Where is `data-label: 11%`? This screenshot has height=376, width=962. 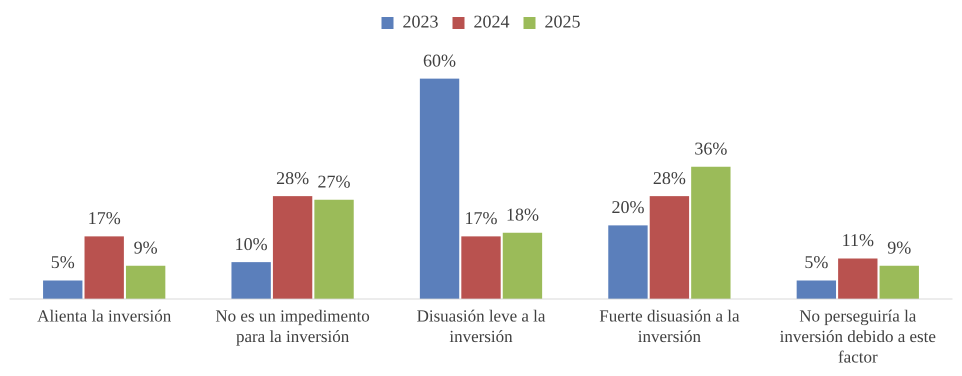
data-label: 11% is located at coordinates (858, 240).